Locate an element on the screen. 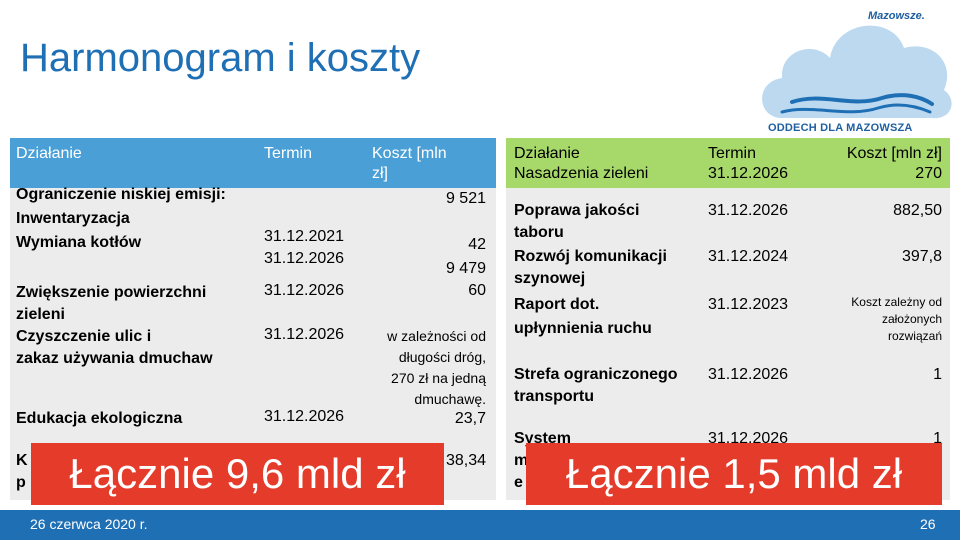 The height and width of the screenshot is (540, 960). brand-logo: Mazowsze. is located at coordinates (896, 16).